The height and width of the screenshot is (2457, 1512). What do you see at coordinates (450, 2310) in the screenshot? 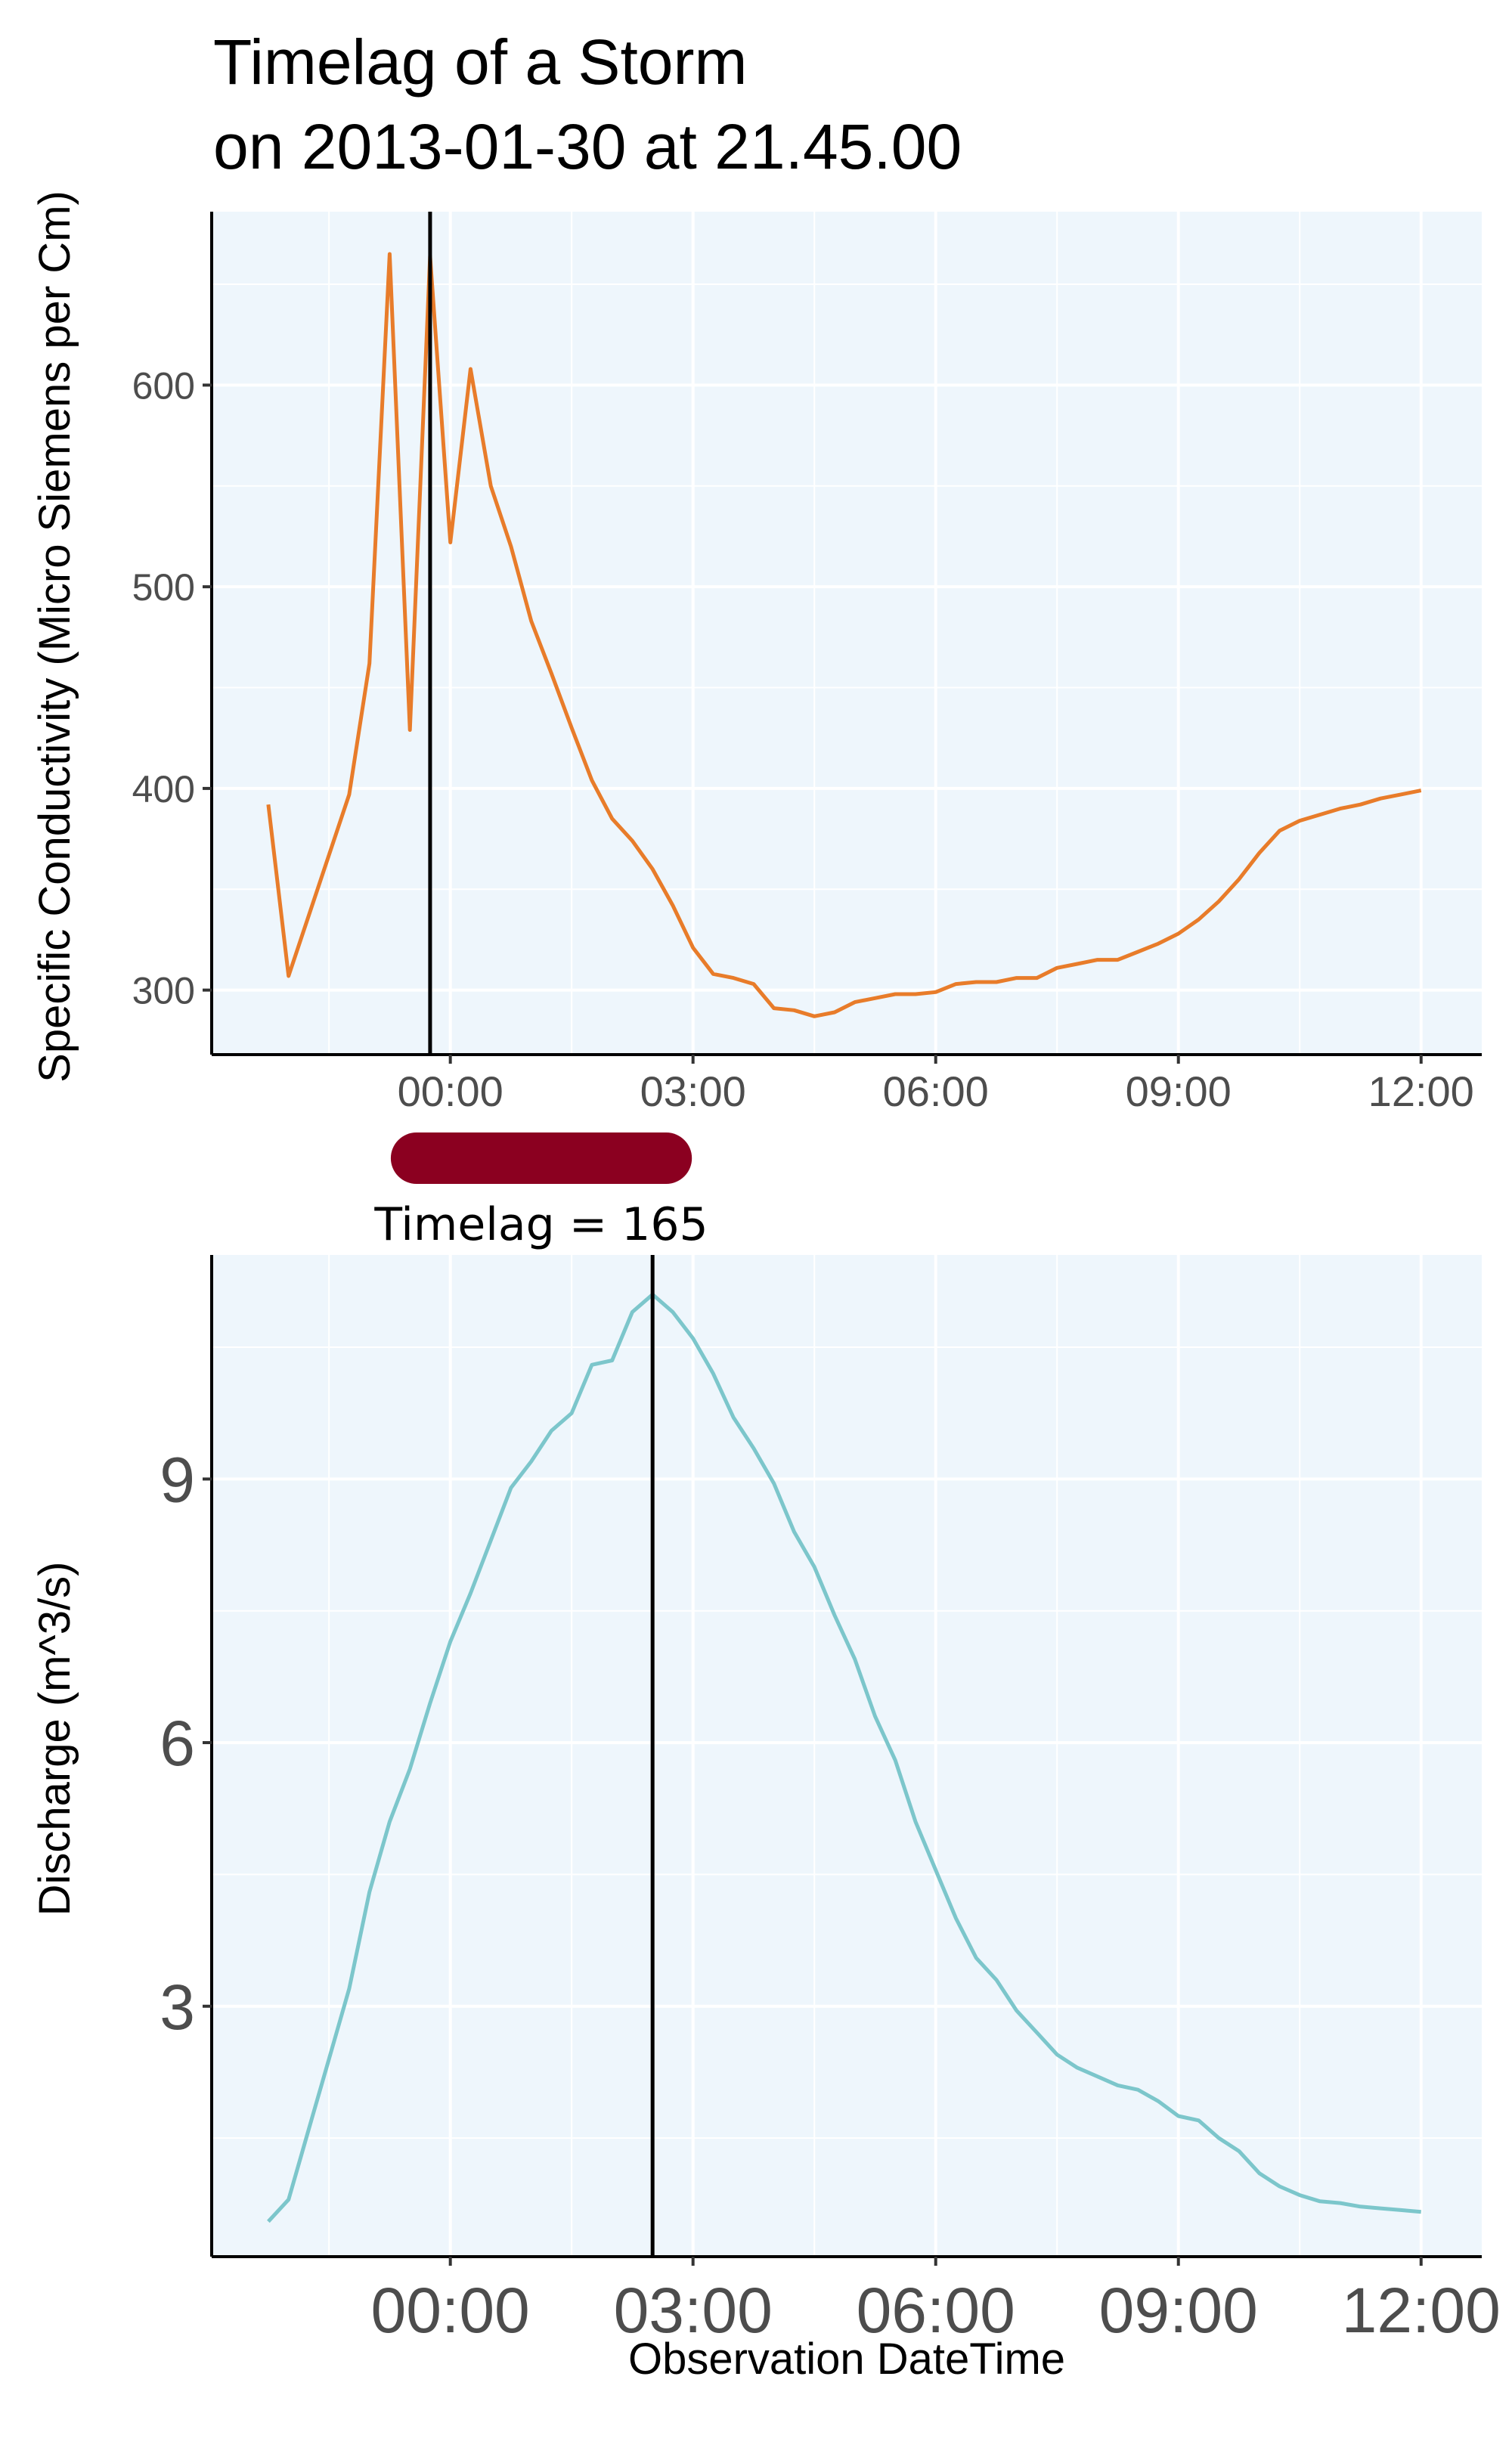
I see `discharge-x-tick-label: 00:00` at bounding box center [450, 2310].